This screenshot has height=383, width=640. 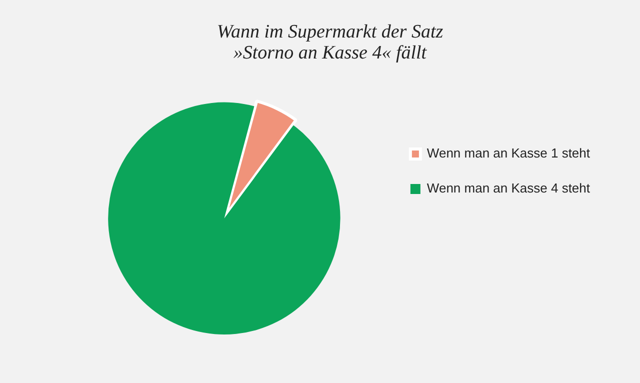 I want to click on legend-label: Wenn man an Kasse 1 steht, so click(x=508, y=153).